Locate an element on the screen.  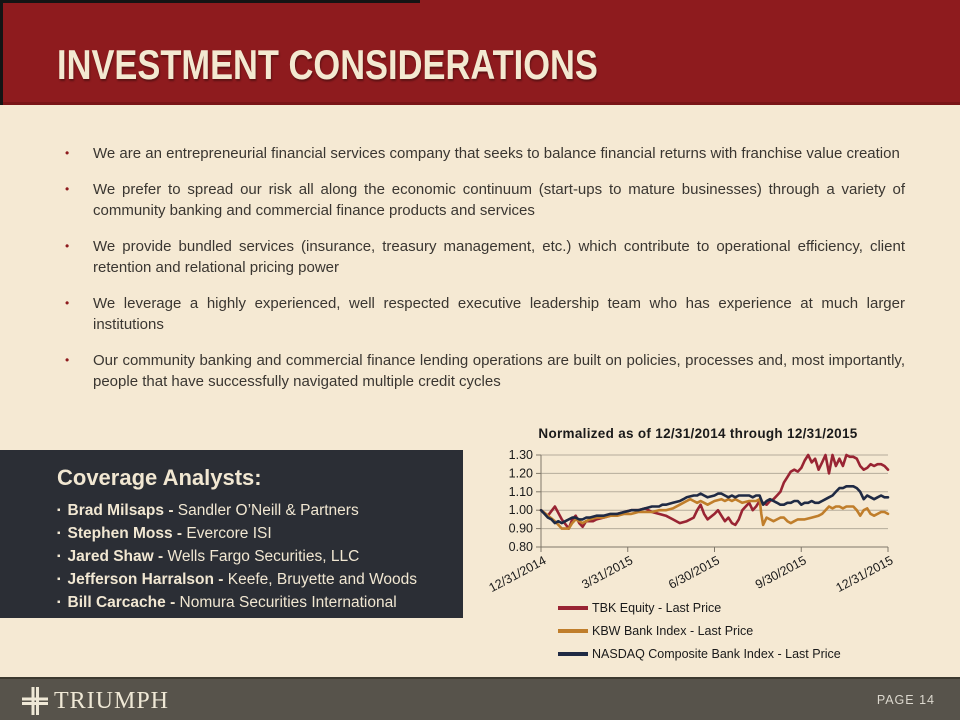
legend-label: KBW Bank Index - Last Price is located at coordinates (672, 631).